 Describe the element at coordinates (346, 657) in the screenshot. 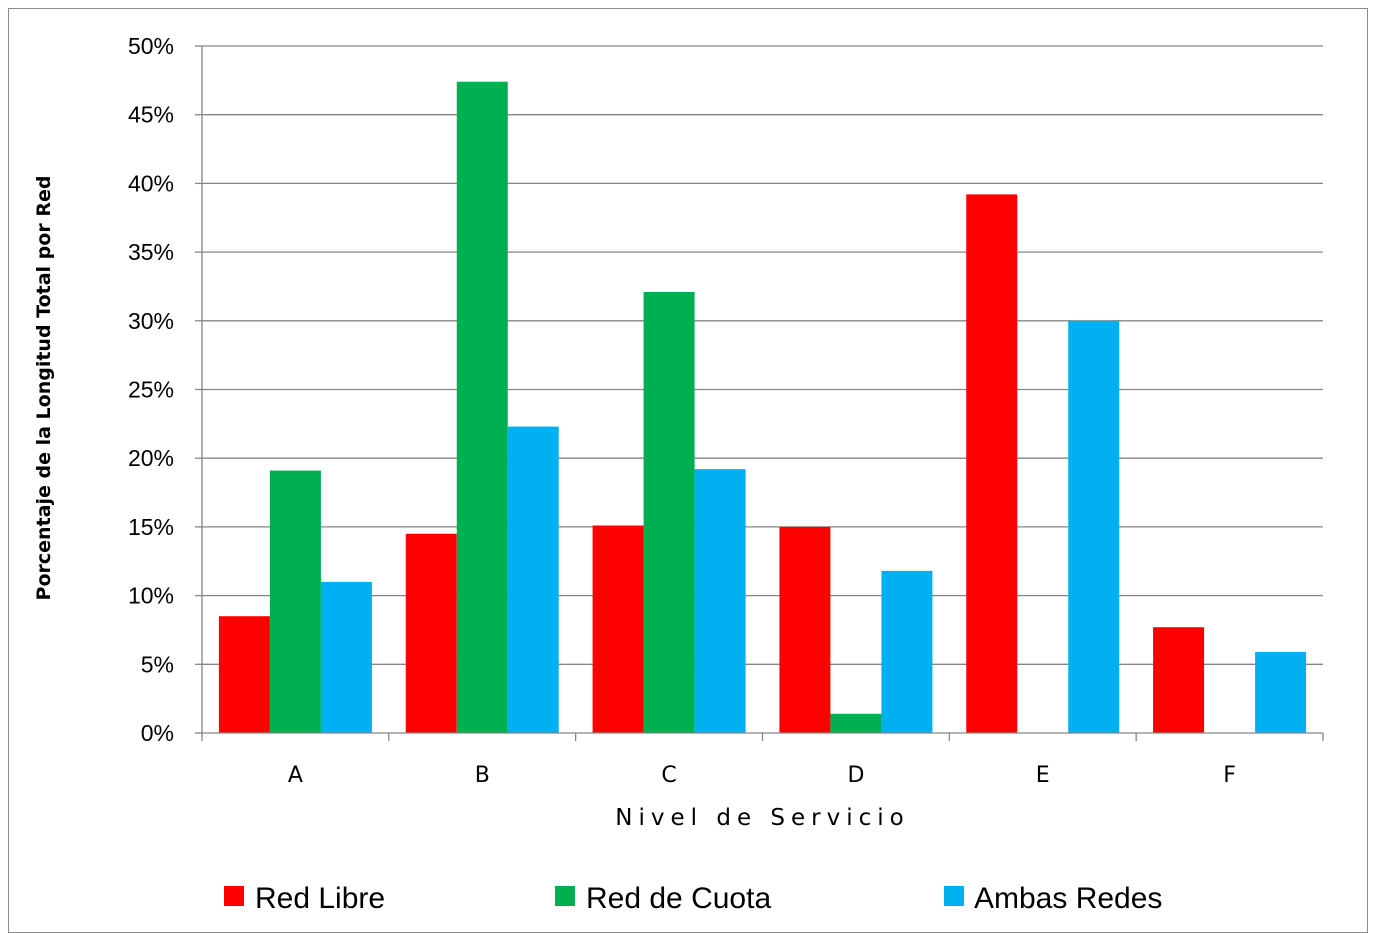

I see `bar-ambas-redes-a` at that location.